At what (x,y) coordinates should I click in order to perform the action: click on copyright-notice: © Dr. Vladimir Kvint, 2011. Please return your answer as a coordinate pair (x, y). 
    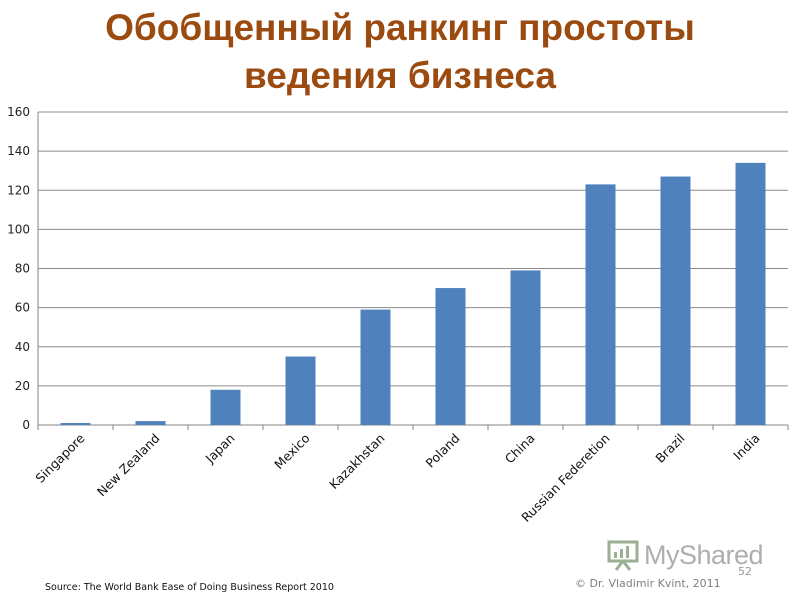
    Looking at the image, I should click on (648, 583).